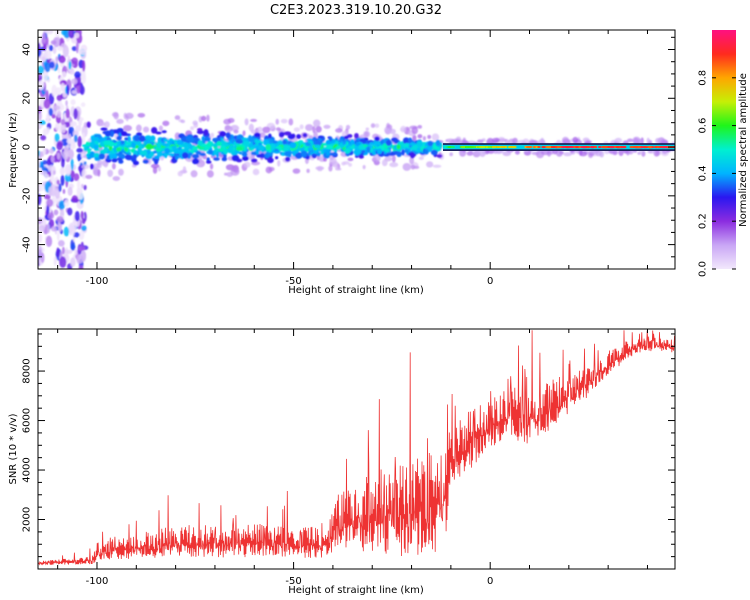 The width and height of the screenshot is (750, 600). I want to click on colorbar-tick-label: 0.2, so click(703, 221).